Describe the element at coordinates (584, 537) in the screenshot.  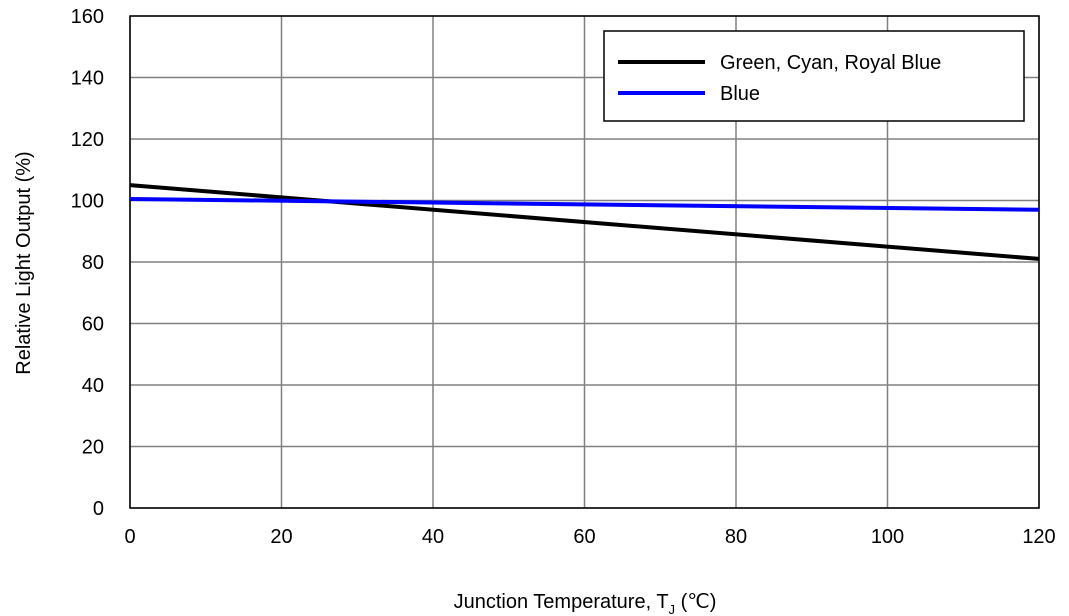
I see `x-tick-label: 60` at that location.